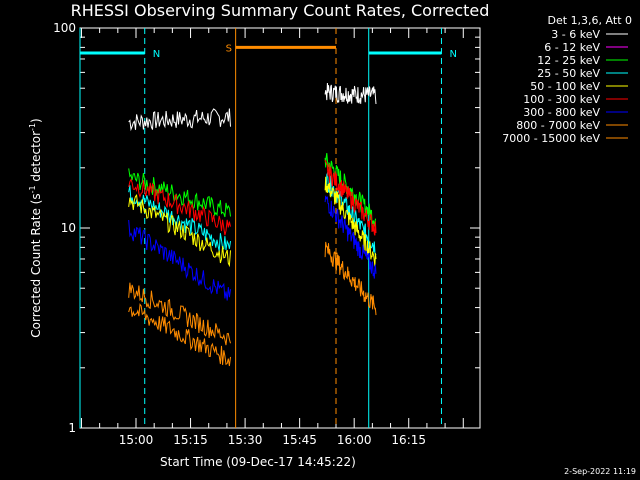 Image resolution: width=640 pixels, height=480 pixels. Describe the element at coordinates (561, 99) in the screenshot. I see `legend-label: 100 - 300 keV` at that location.